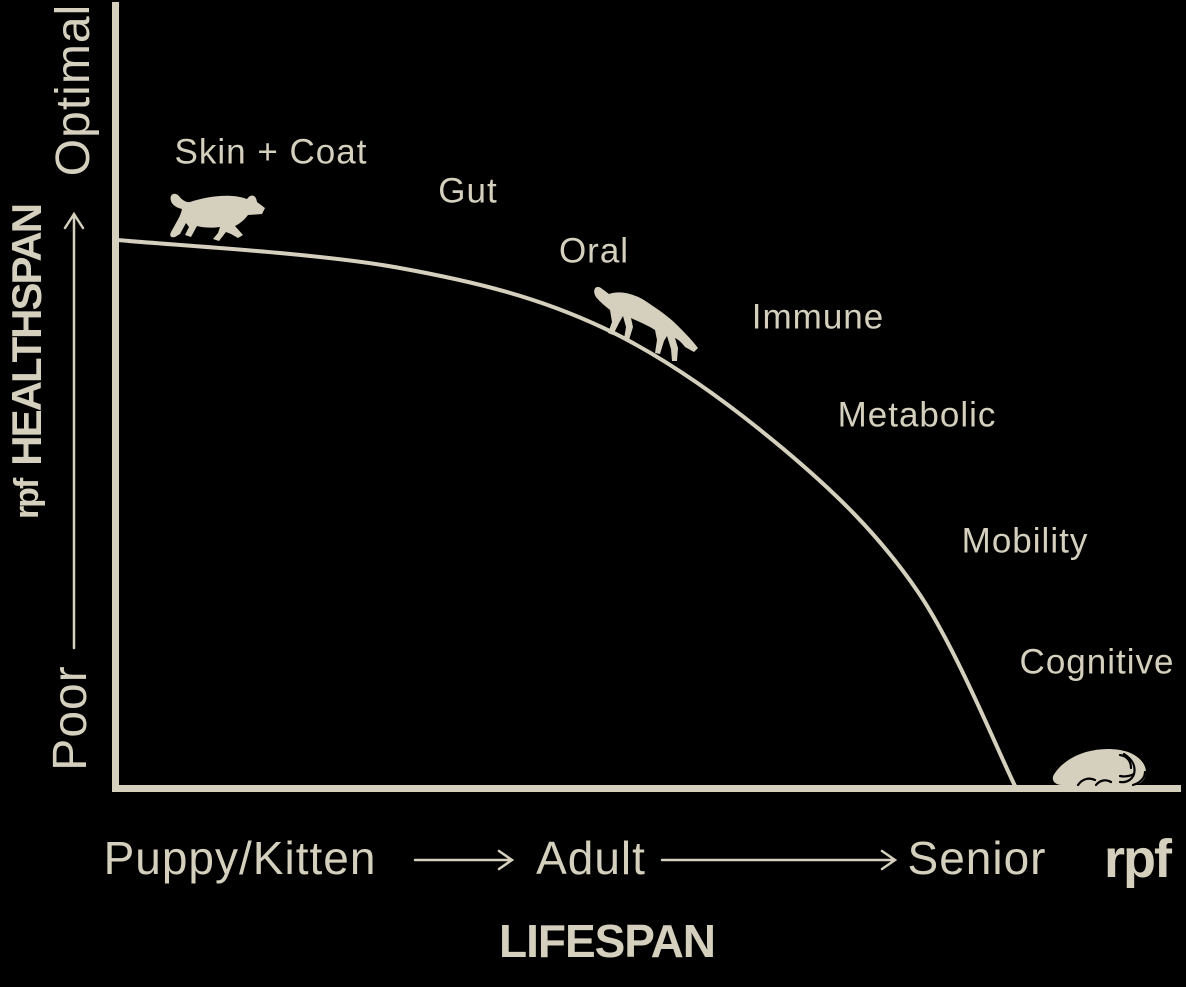 Image resolution: width=1186 pixels, height=987 pixels. Describe the element at coordinates (271, 152) in the screenshot. I see `curve-label-skin-coat: Skin + Coat` at that location.